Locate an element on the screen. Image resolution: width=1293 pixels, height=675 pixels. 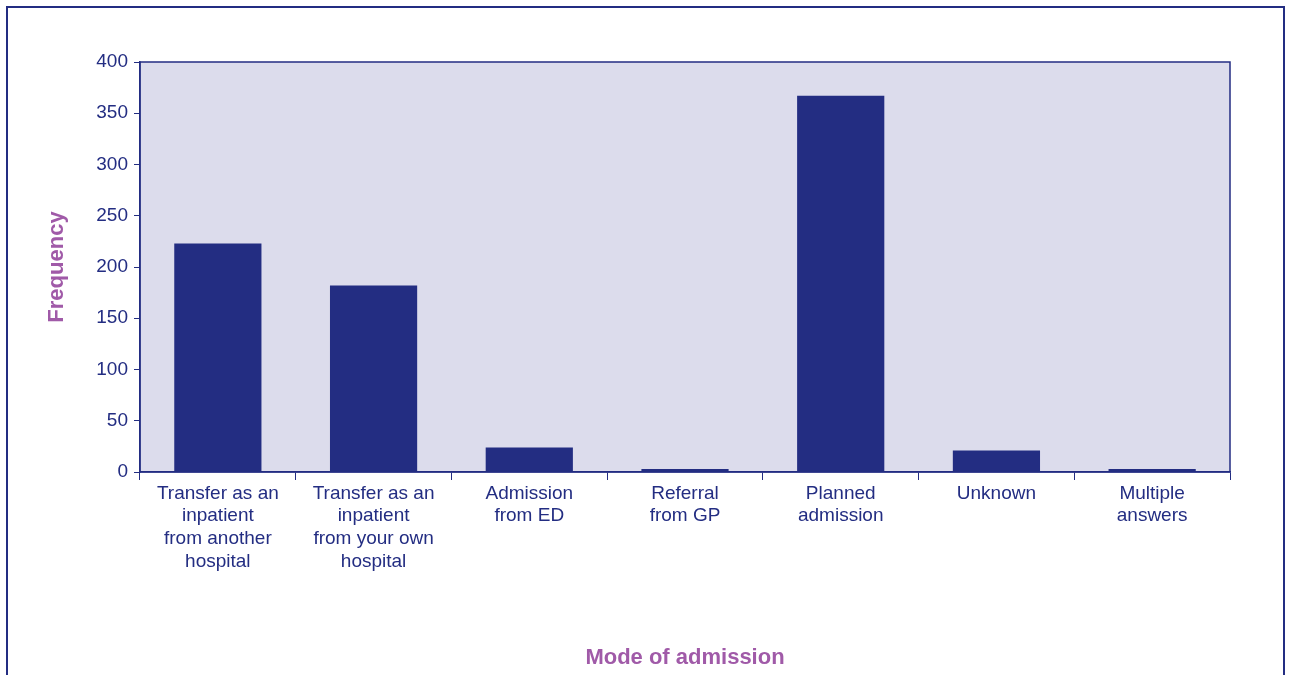
x-tick-label: Referral from GP is located at coordinates (685, 503).